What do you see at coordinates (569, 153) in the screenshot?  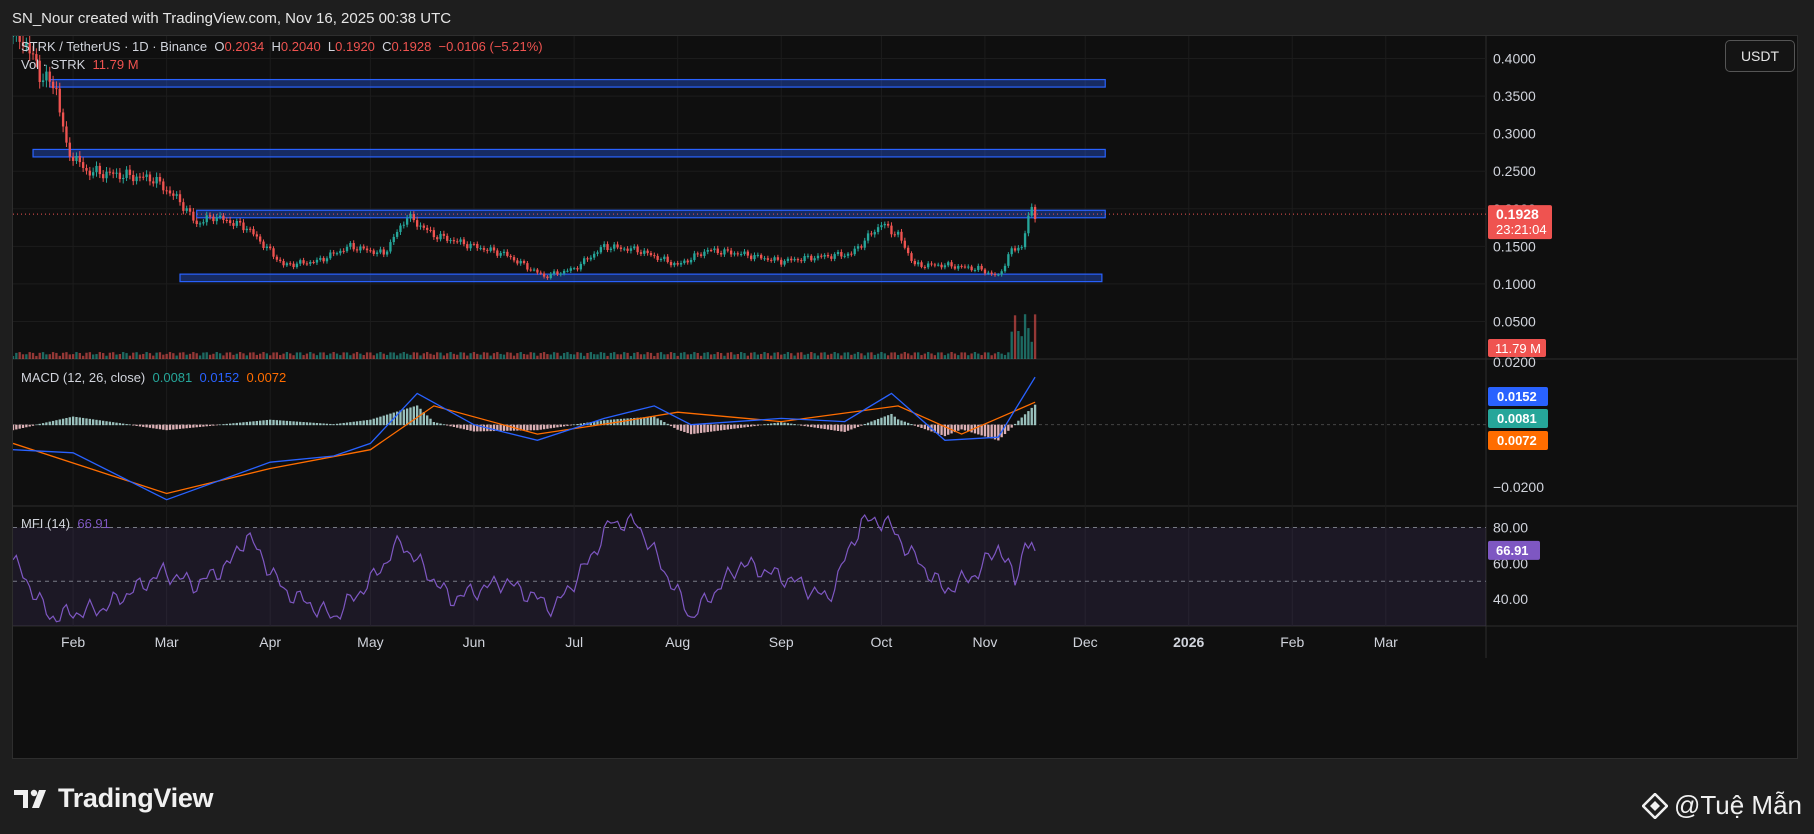 I see `resistance-zone` at bounding box center [569, 153].